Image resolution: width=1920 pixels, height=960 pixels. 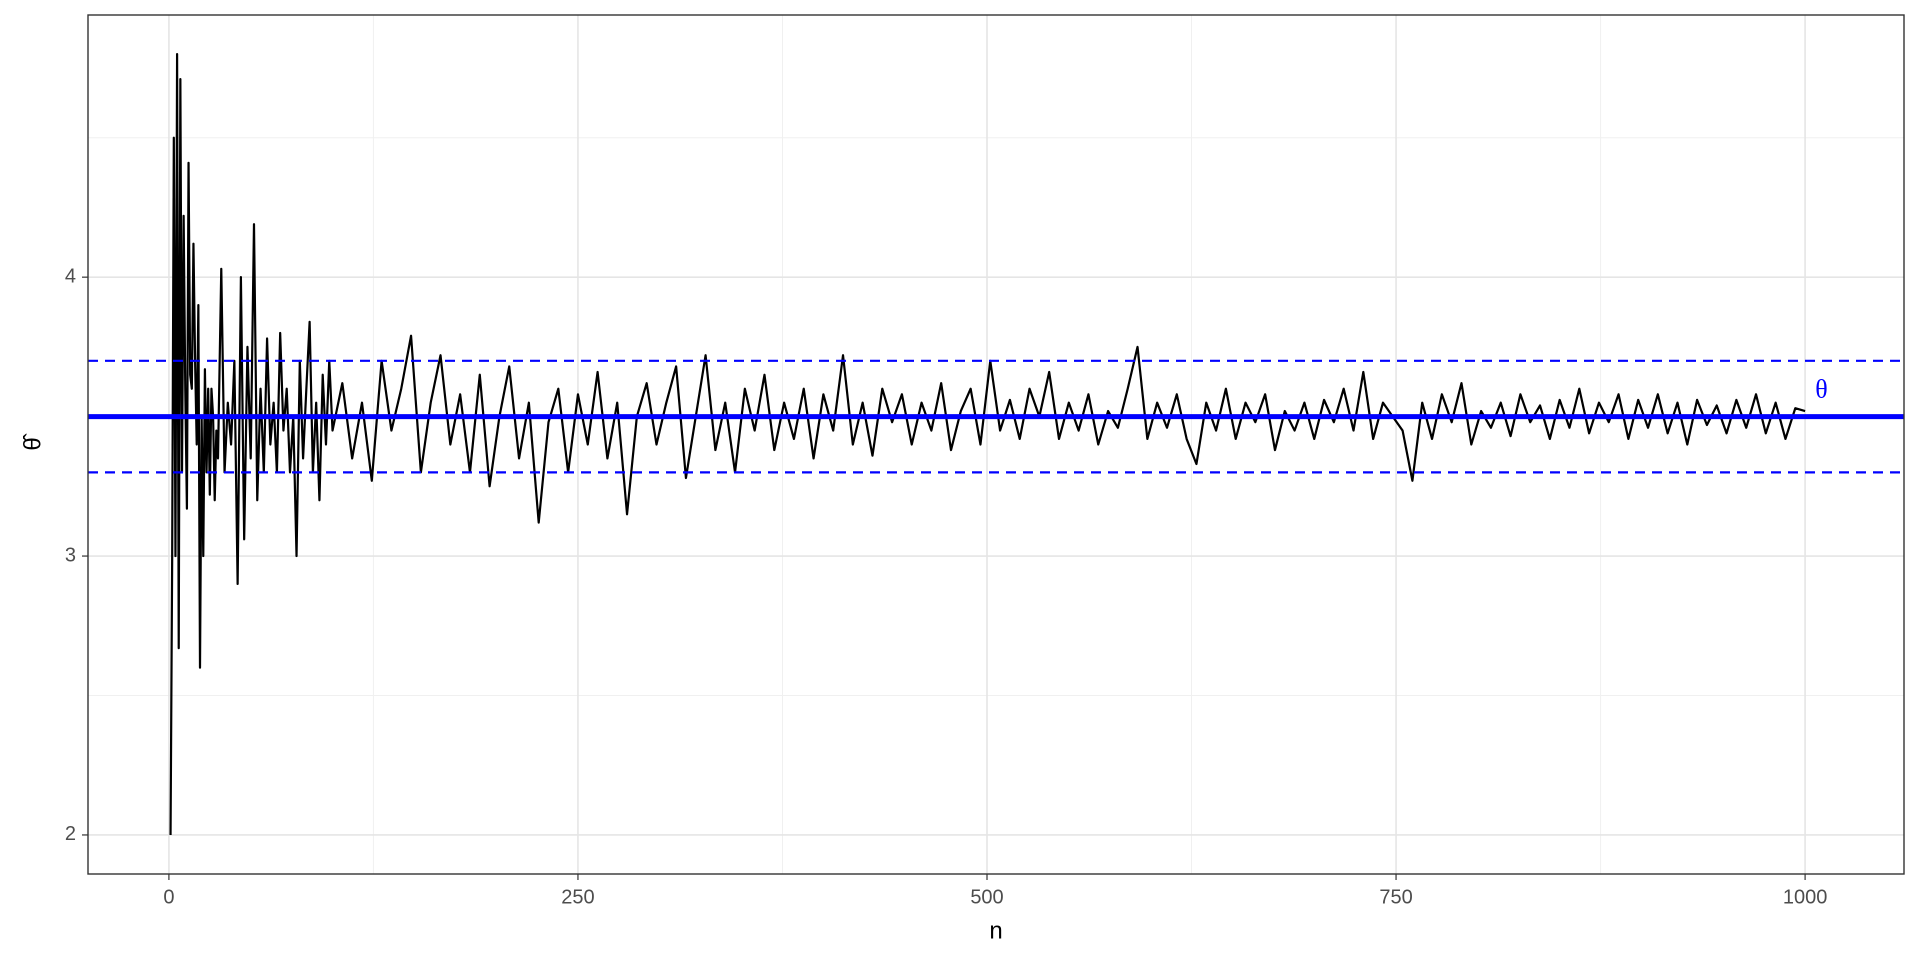 What do you see at coordinates (577, 897) in the screenshot?
I see `x-tick-label: 250` at bounding box center [577, 897].